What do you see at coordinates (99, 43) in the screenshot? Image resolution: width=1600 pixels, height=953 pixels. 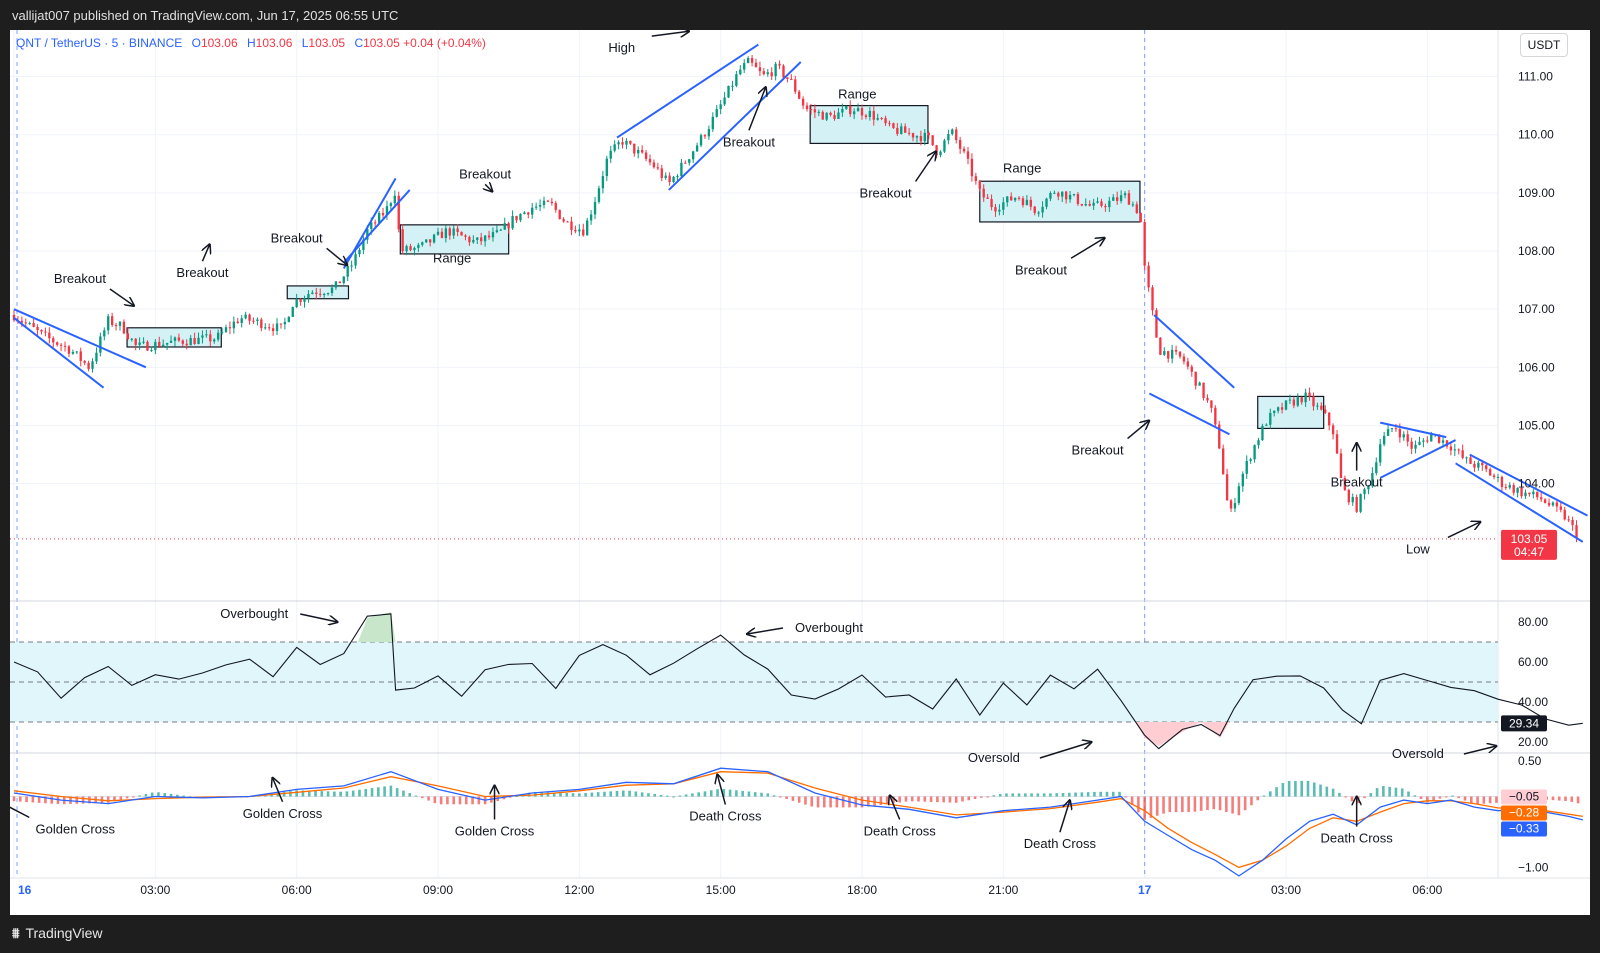 I see `symbol-name: QNT / TetherUS · 5 · BINANCE` at bounding box center [99, 43].